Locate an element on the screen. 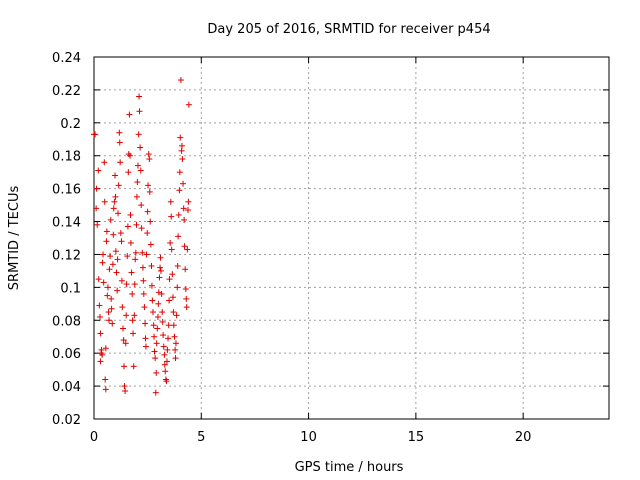  y-tick-label: 0.04 is located at coordinates (66, 387).